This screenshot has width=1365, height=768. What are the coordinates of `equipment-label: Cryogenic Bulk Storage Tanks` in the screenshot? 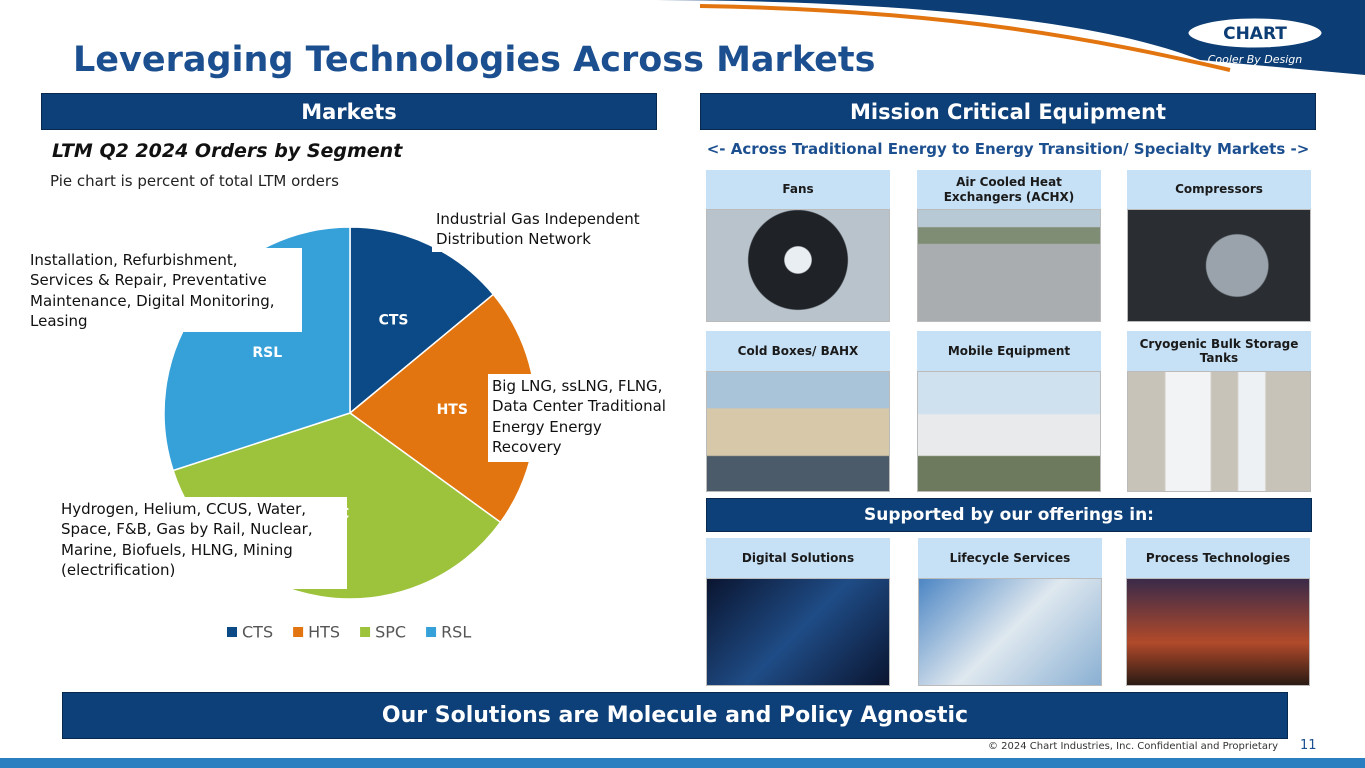 It's located at (1219, 351).